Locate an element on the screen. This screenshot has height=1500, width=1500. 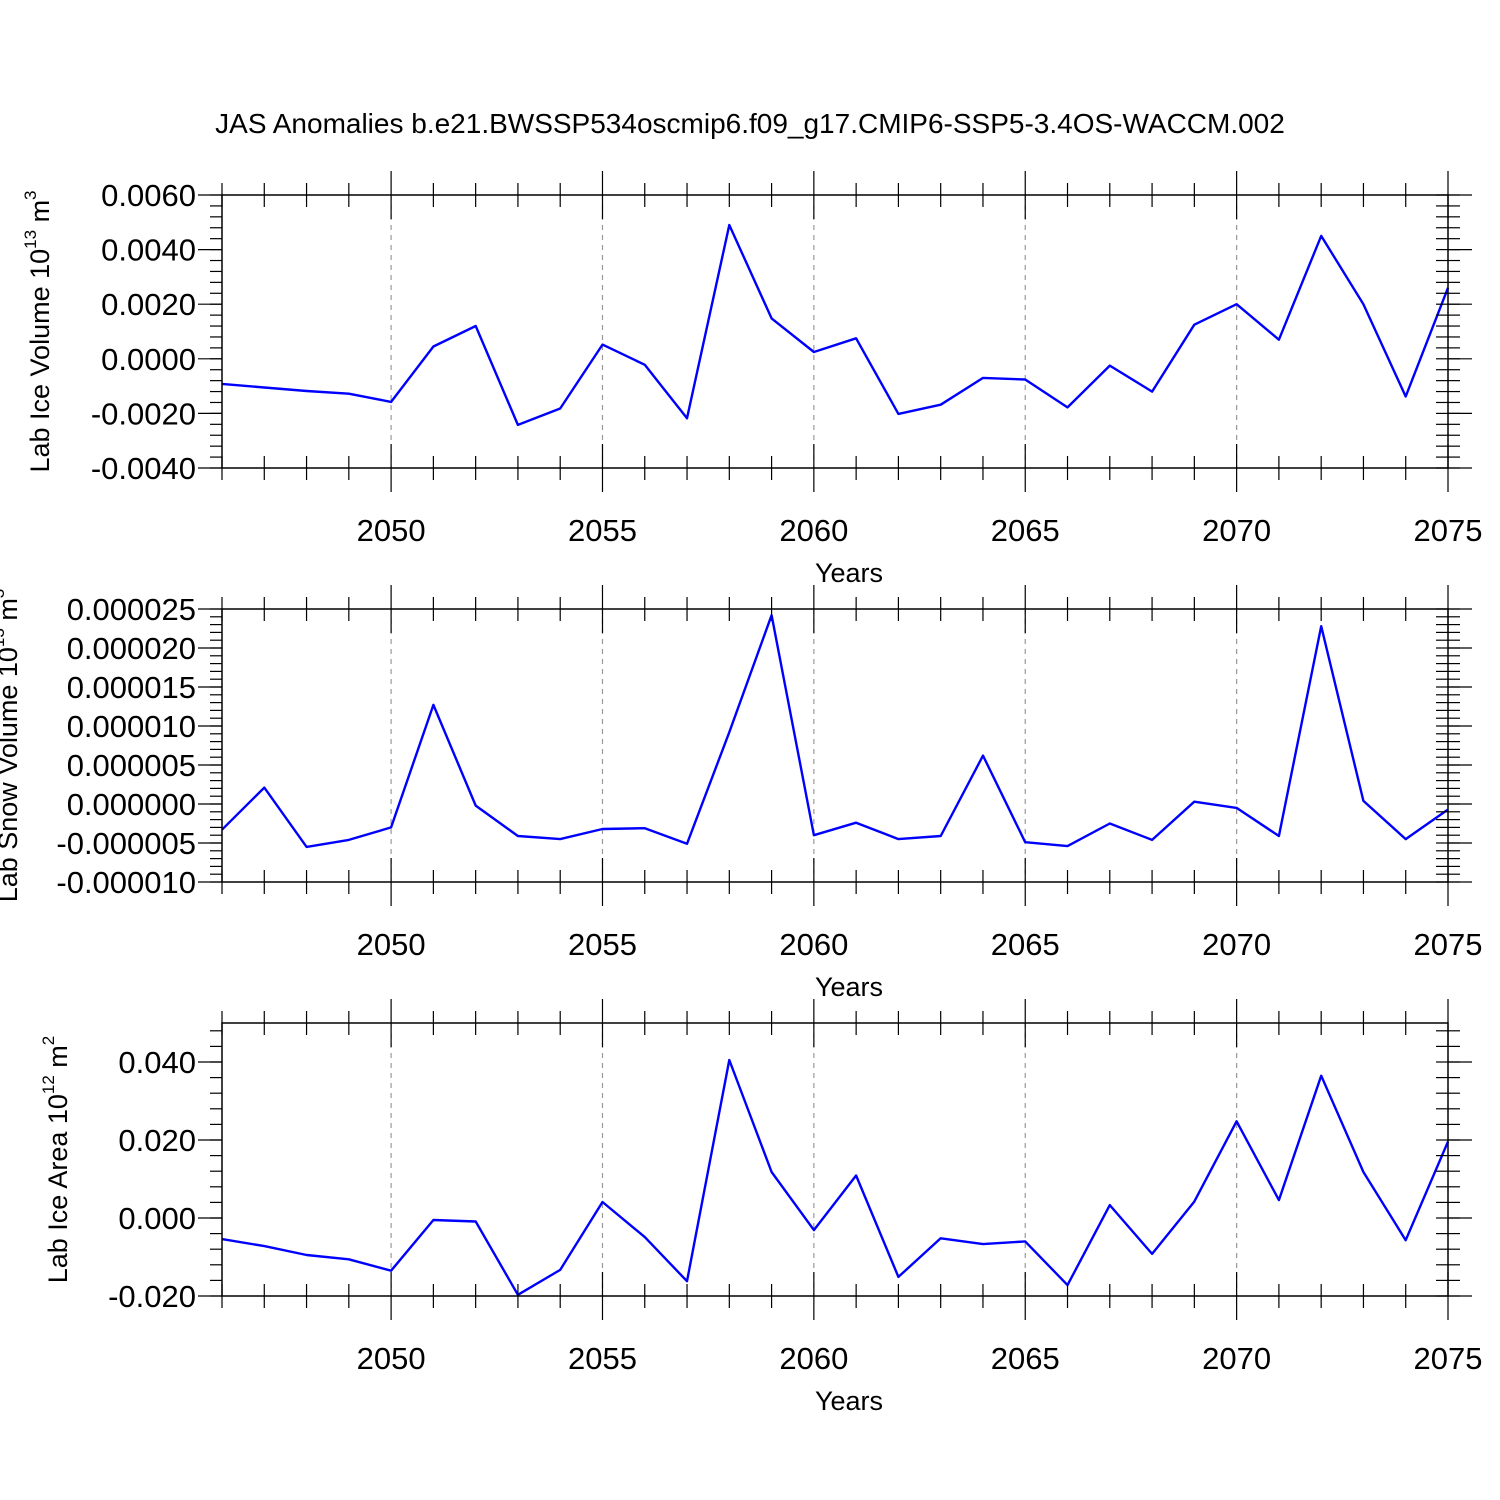
ice-area-series-line is located at coordinates (835, 1177).